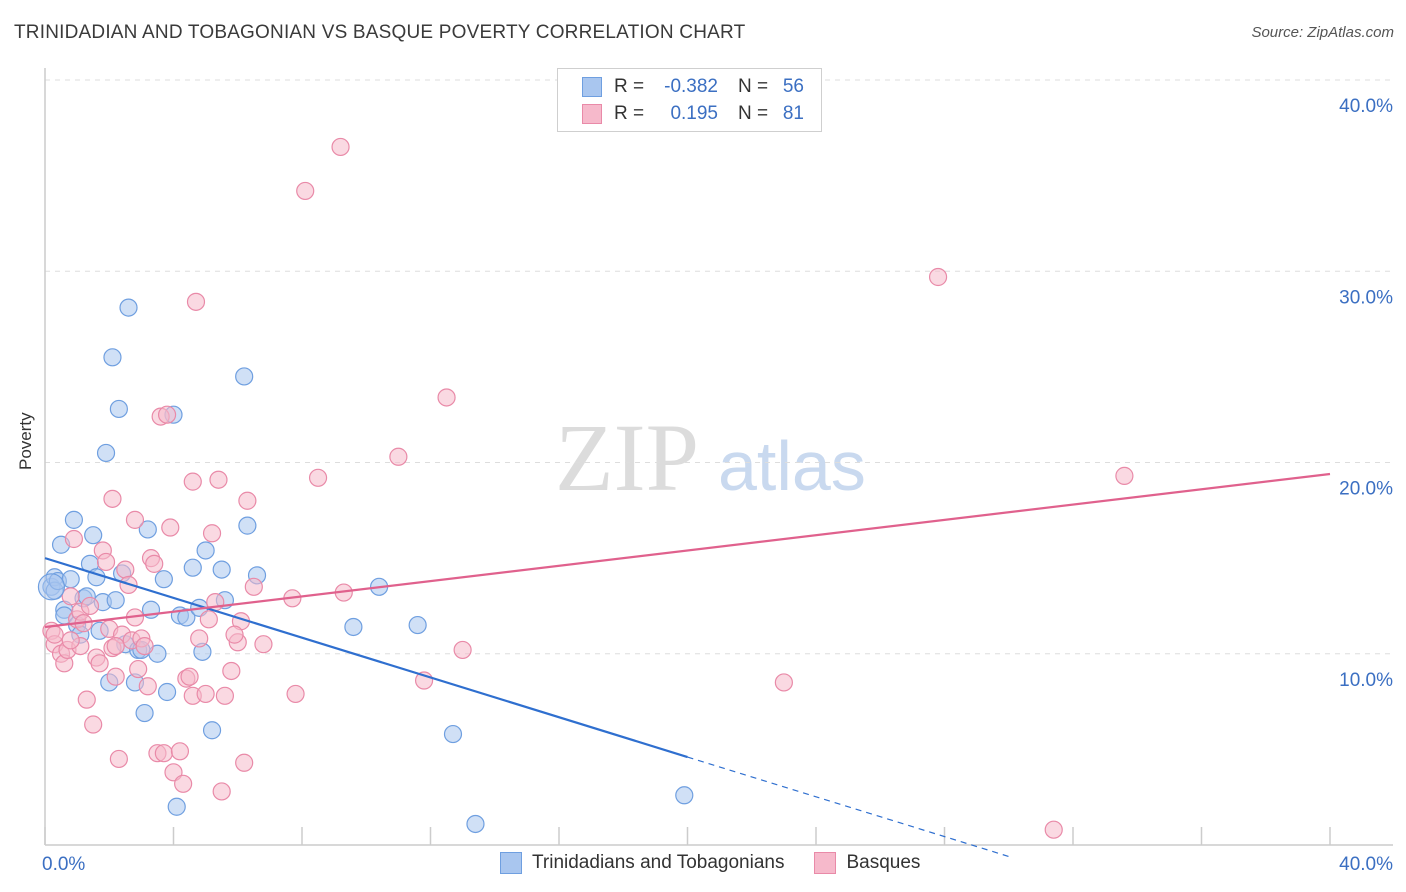 The image size is (1406, 892). I want to click on series-legend-item-basque: Basques, so click(867, 863).